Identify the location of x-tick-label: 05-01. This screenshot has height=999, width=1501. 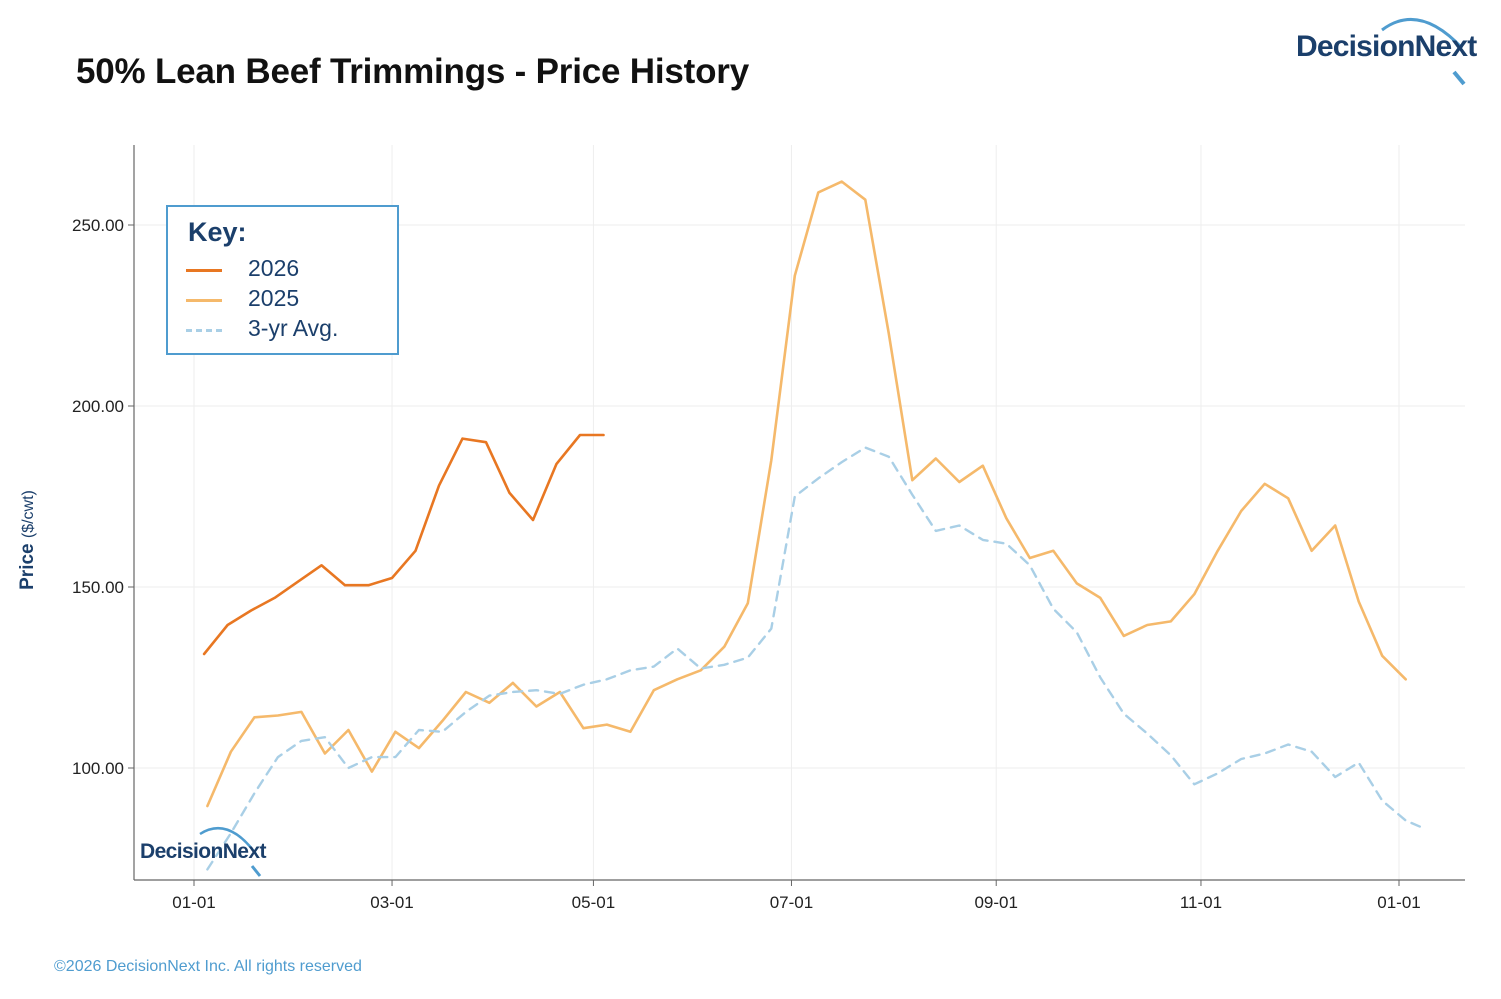
(593, 902).